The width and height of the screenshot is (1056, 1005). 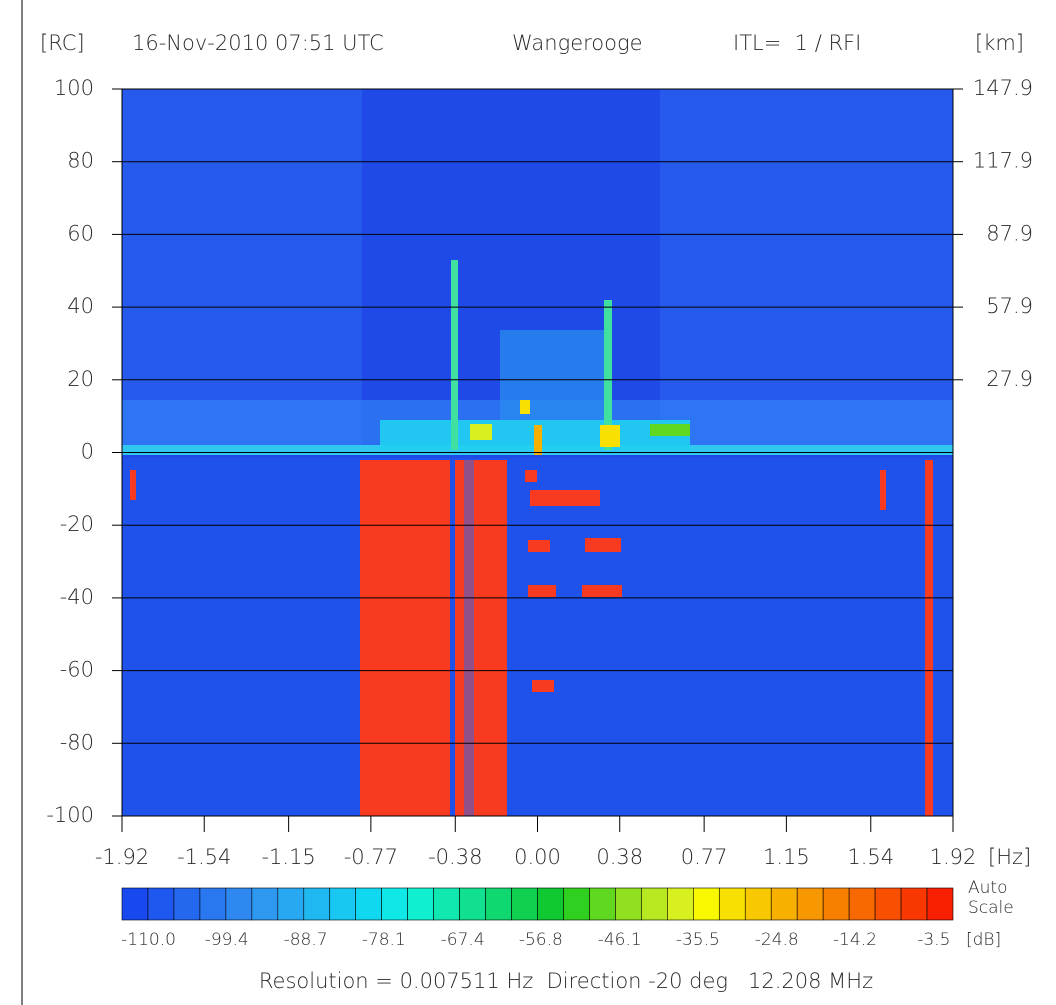 I want to click on y2-tick-label: 147.9, so click(x=1003, y=88).